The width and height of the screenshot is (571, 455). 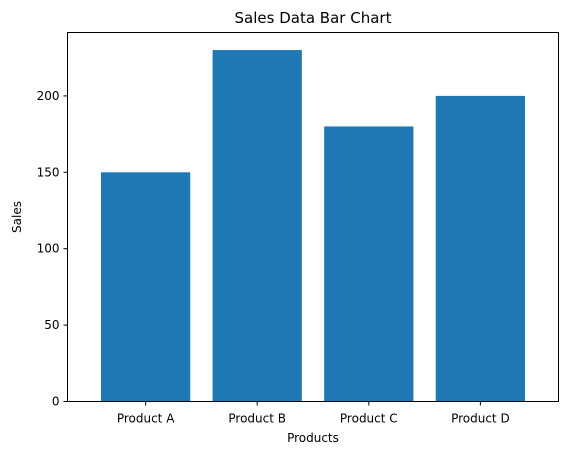 I want to click on y-axis: 0 50 100 150 200, so click(x=52, y=249).